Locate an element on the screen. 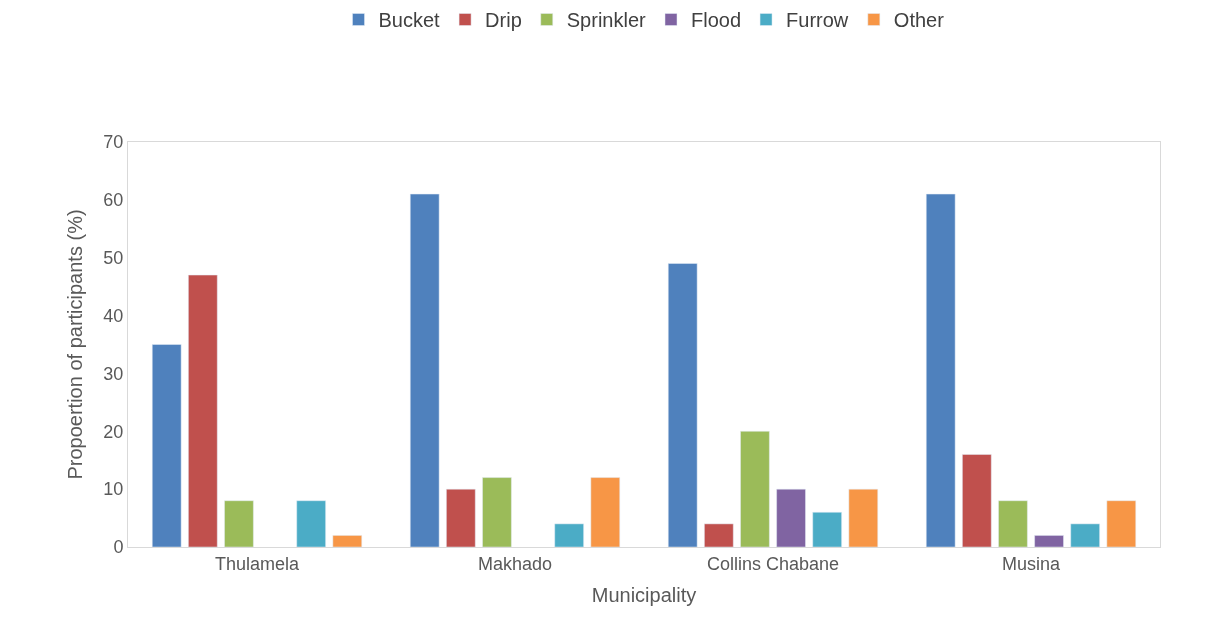 This screenshot has width=1205, height=644. y-tick-label: 40 is located at coordinates (113, 315).